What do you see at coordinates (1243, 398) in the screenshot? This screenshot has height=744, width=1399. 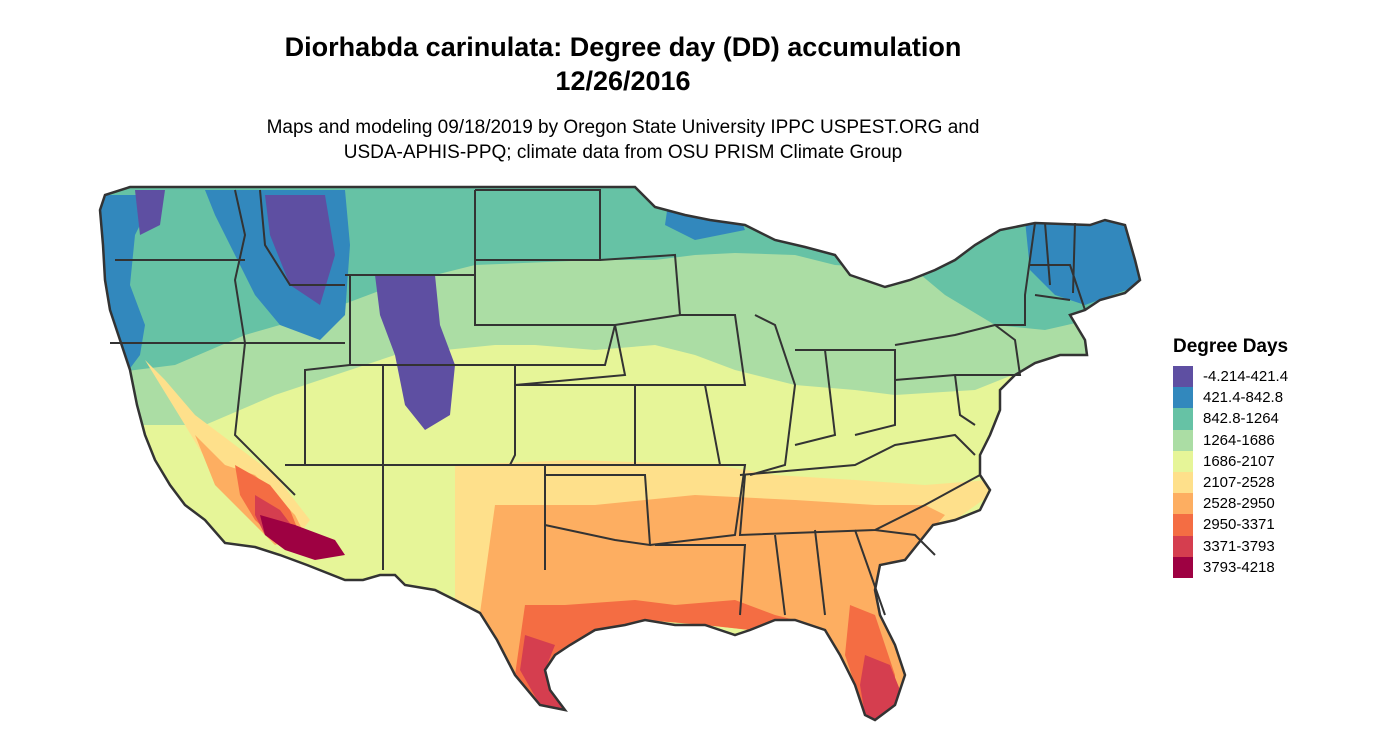 I see `legend-label: 421.4-842.8` at bounding box center [1243, 398].